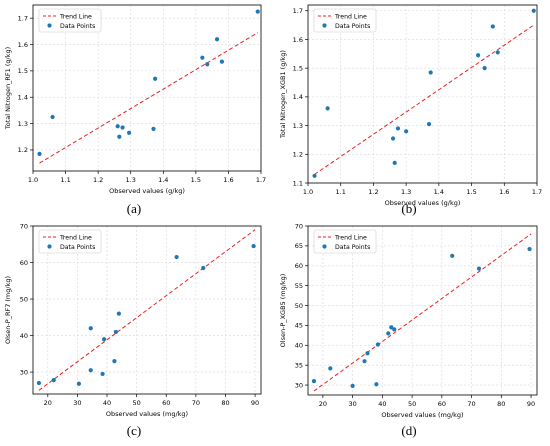 The width and height of the screenshot is (550, 446). What do you see at coordinates (283, 311) in the screenshot?
I see `y-axis-label: Olsen-P_XGB5 (mg/kg)` at bounding box center [283, 311].